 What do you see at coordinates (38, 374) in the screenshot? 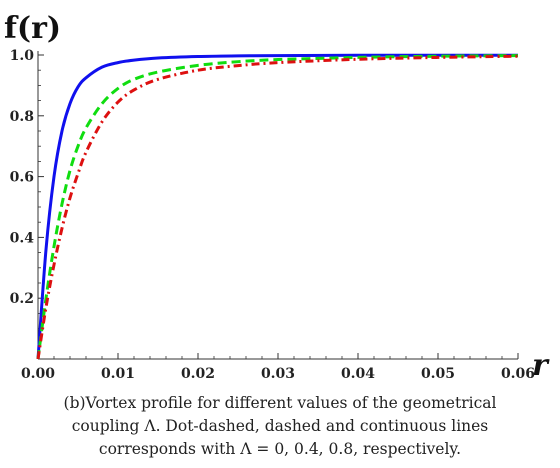
I see `x-tick-label: 0.00` at bounding box center [38, 374].